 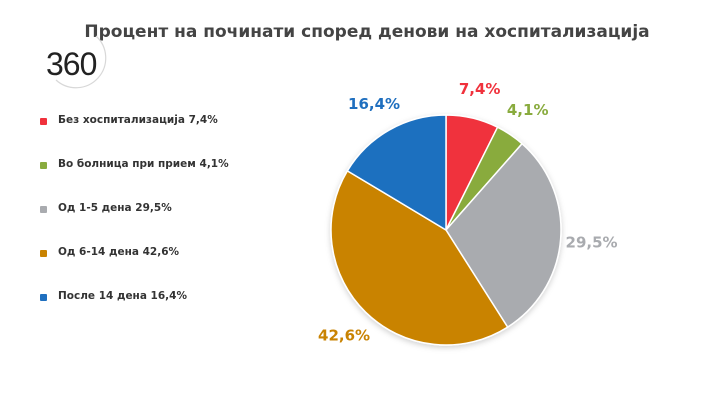 What do you see at coordinates (138, 120) in the screenshot?
I see `legend-label: Без хоспитализација 7,4%` at bounding box center [138, 120].